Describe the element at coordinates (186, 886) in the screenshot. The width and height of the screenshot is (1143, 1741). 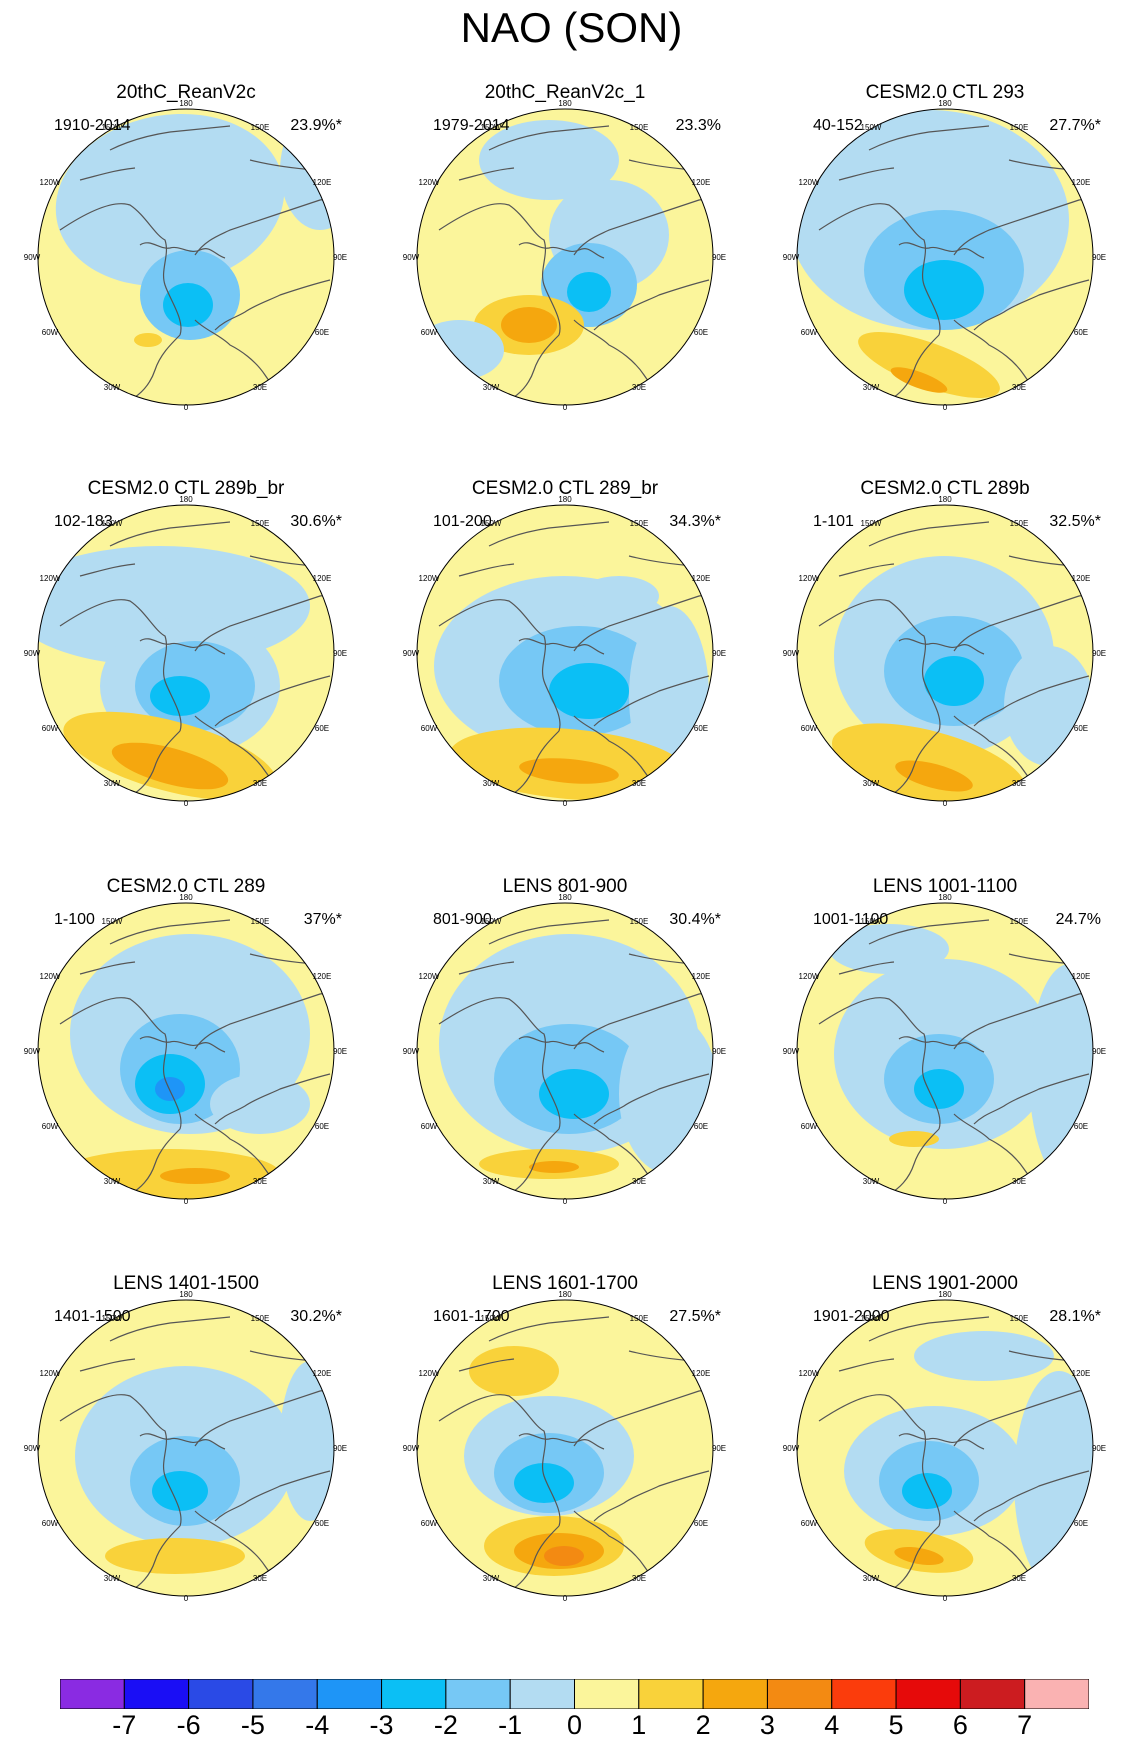
I see `panel-title: CESM2.0 CTL 289` at that location.